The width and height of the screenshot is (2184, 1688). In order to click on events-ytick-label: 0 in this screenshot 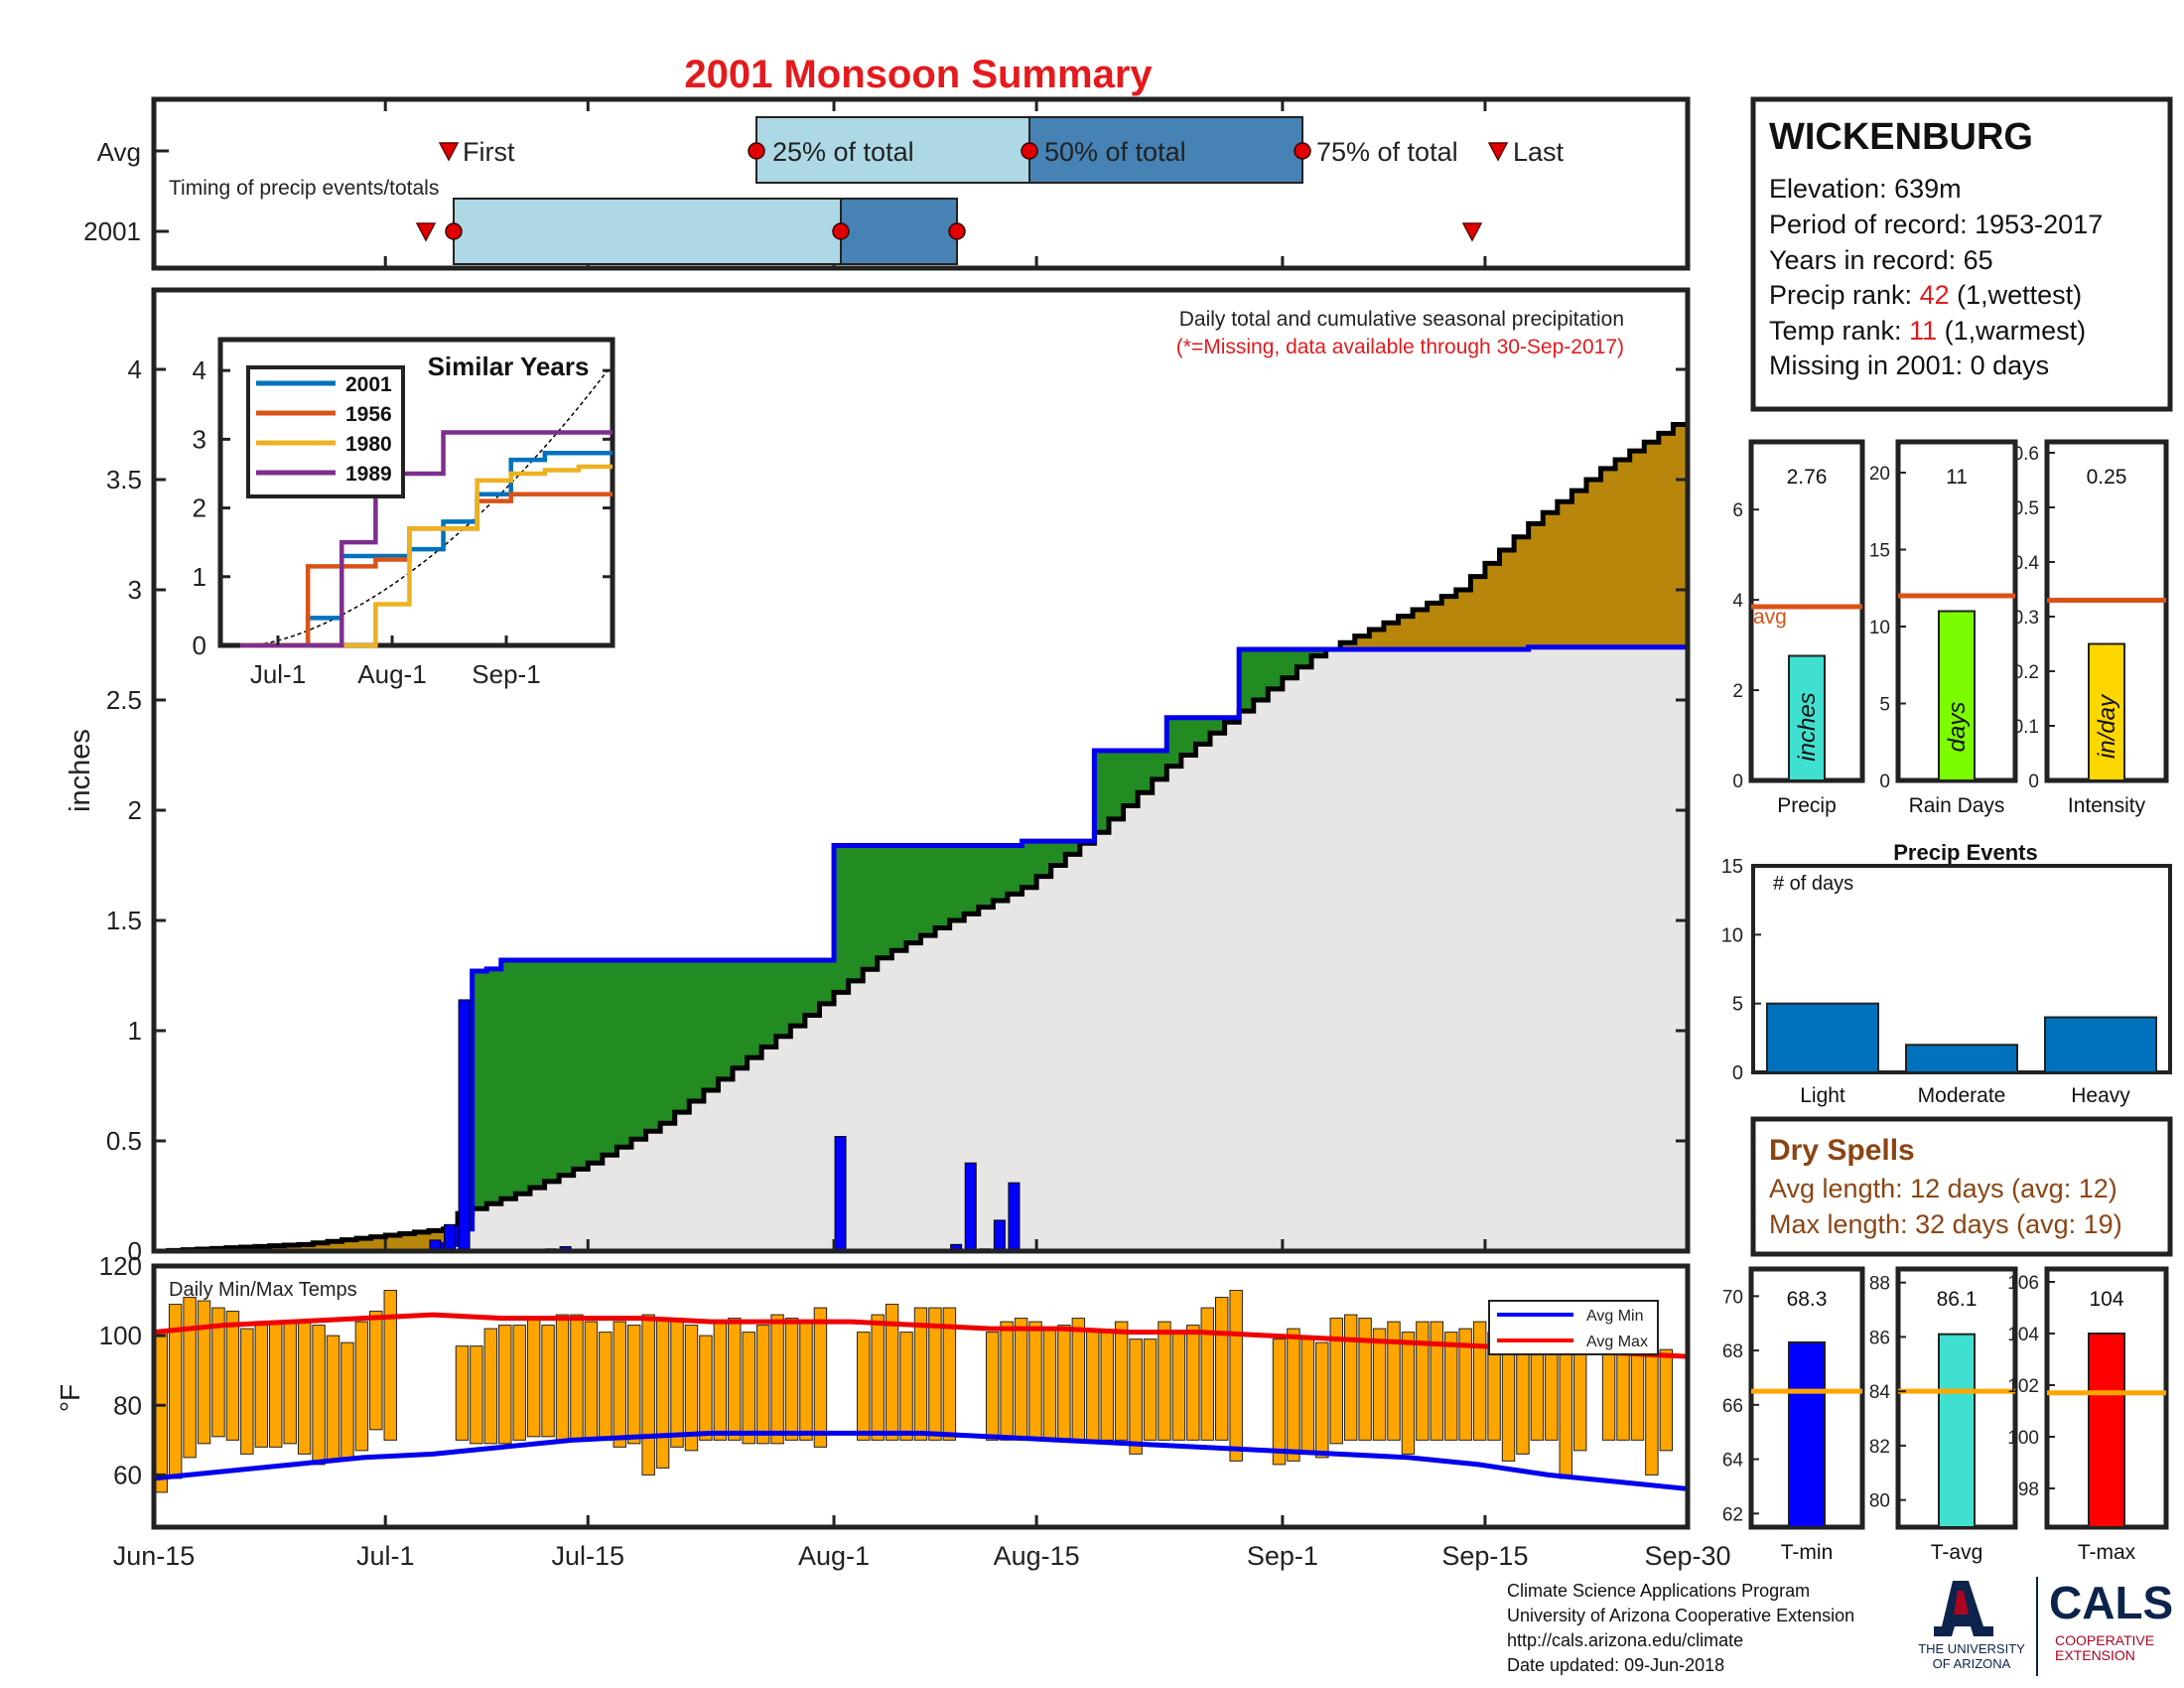, I will do `click(1737, 1073)`.